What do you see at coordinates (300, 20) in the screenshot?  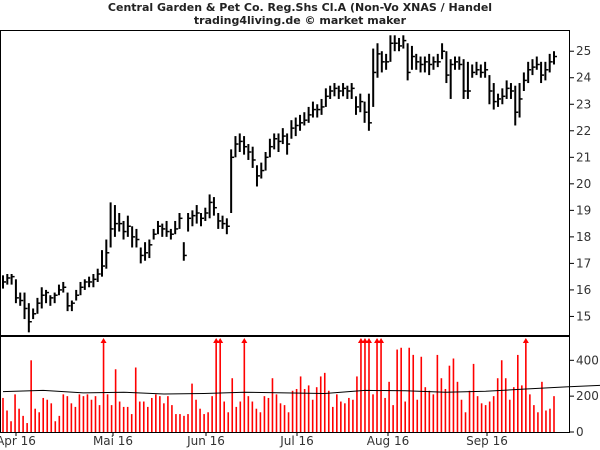 I see `chart-subtitle: trading4living.de © market maker` at bounding box center [300, 20].